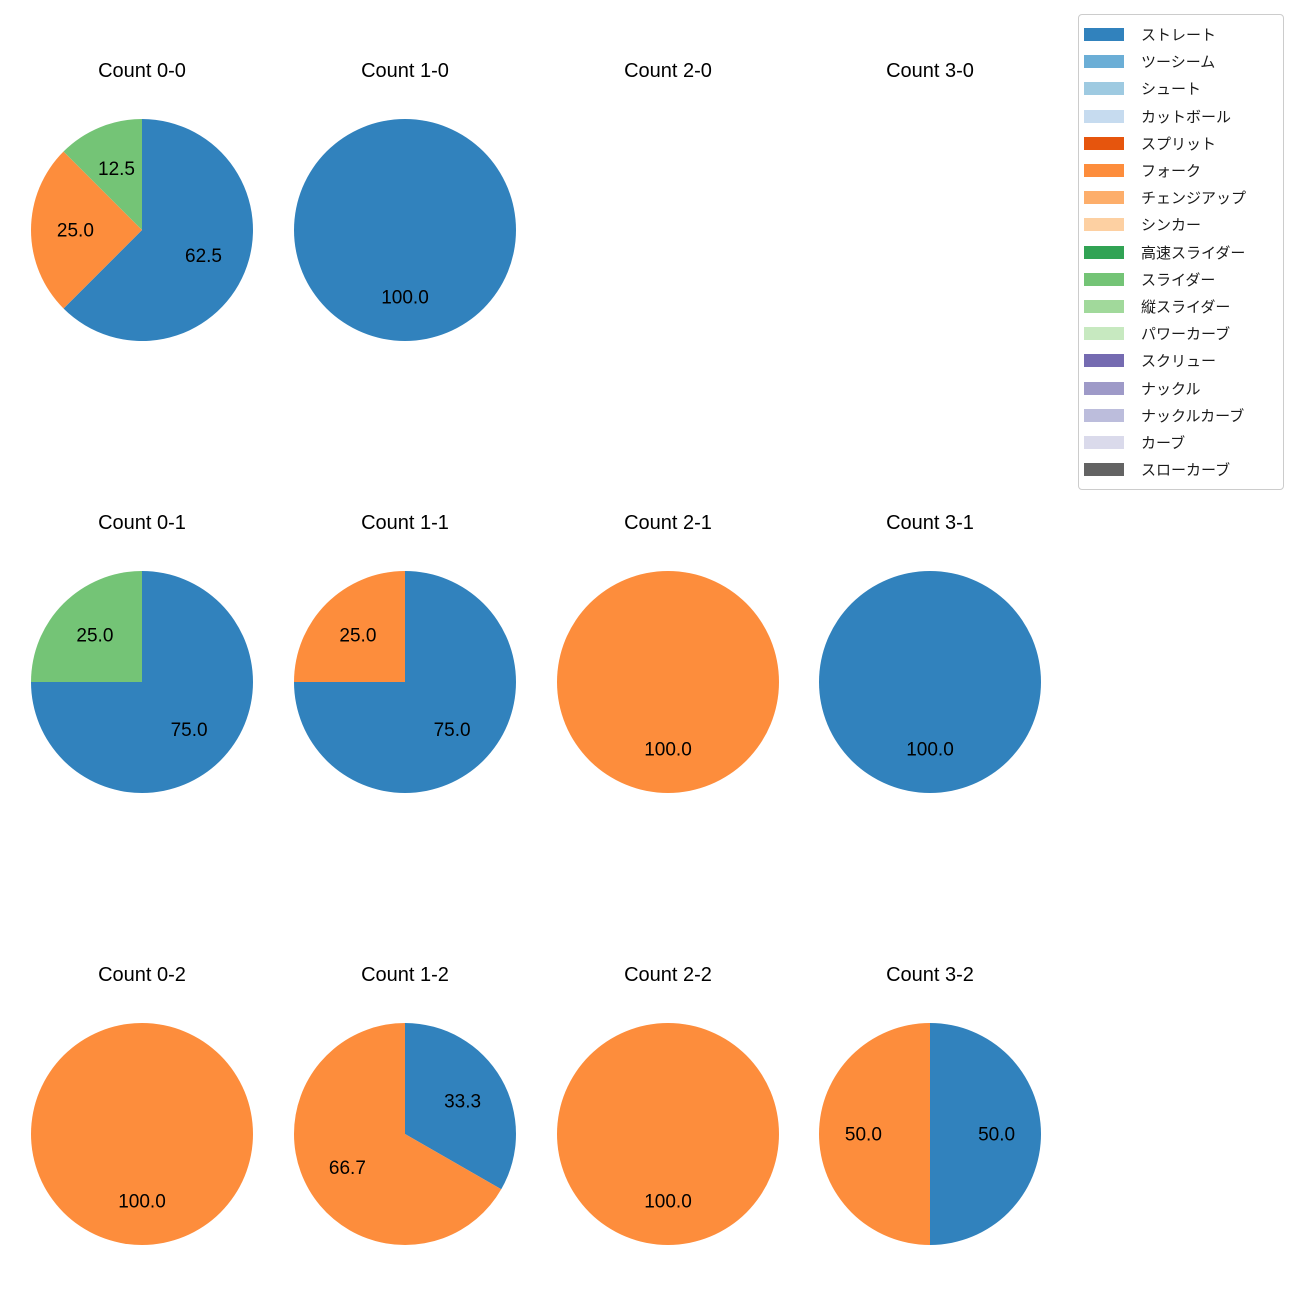 The width and height of the screenshot is (1300, 1300). What do you see at coordinates (405, 975) in the screenshot?
I see `chart-title-count-1-2: Count 1-2` at bounding box center [405, 975].